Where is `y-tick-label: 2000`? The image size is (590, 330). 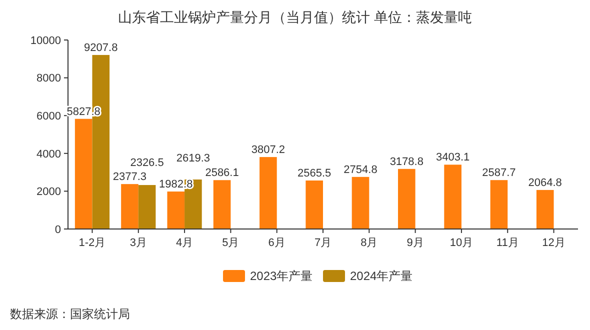 y-tick-label: 2000 is located at coordinates (48, 192).